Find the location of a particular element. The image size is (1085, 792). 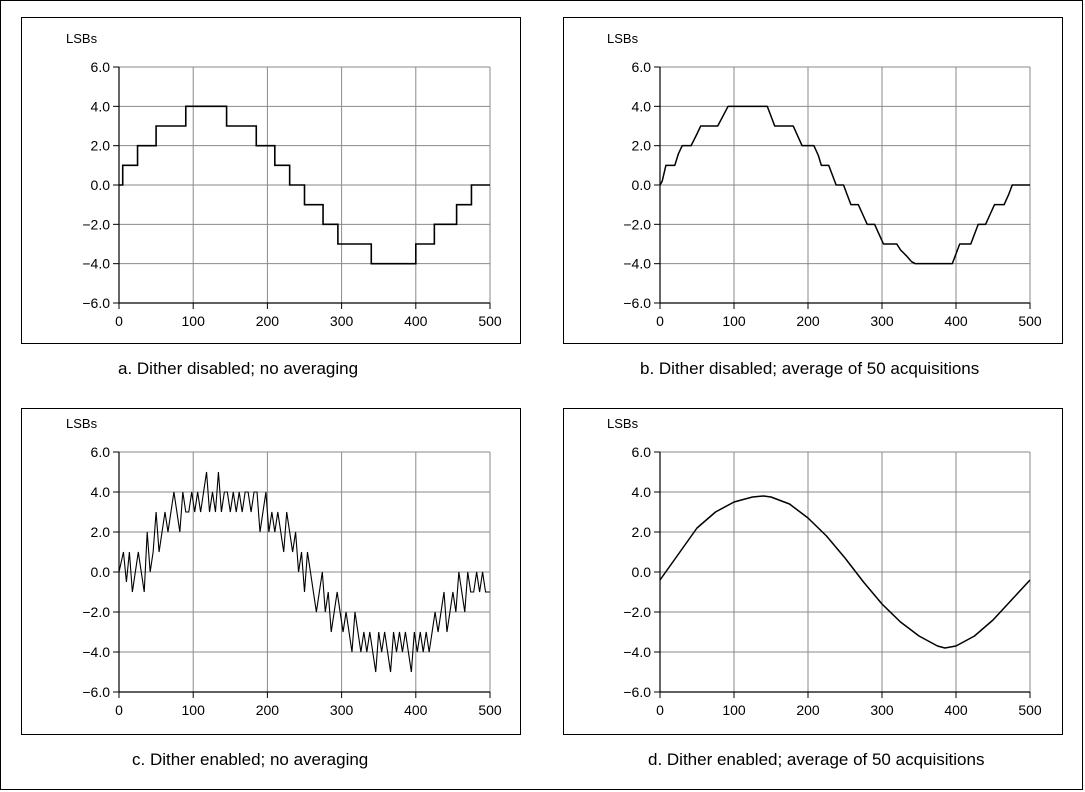

chart-b-ytick-label: 2.0 is located at coordinates (642, 146).